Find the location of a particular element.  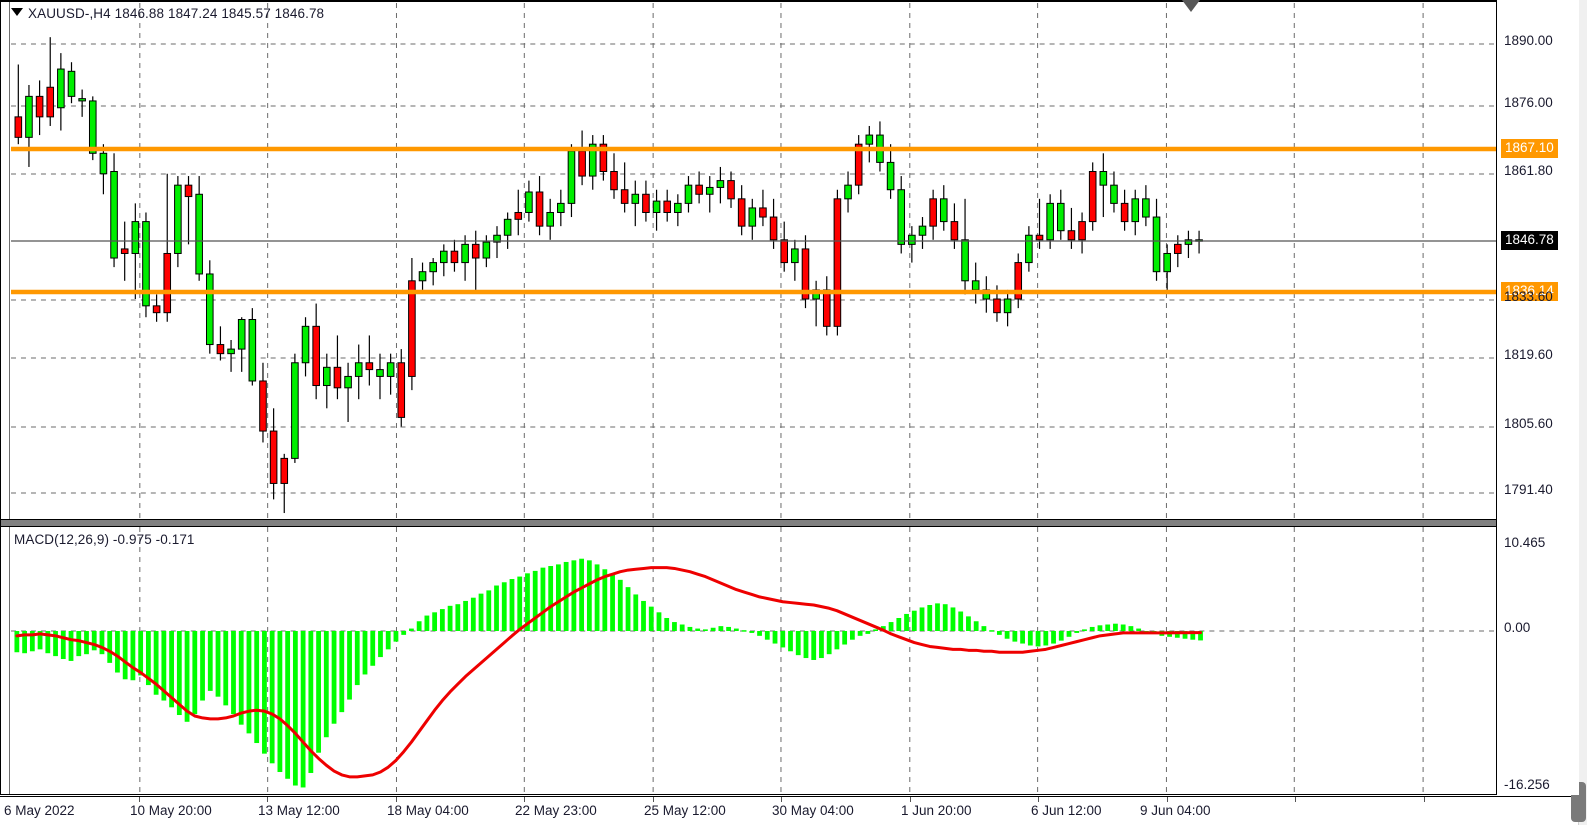

time-axis-tick: 6 May 2022 is located at coordinates (39, 810).